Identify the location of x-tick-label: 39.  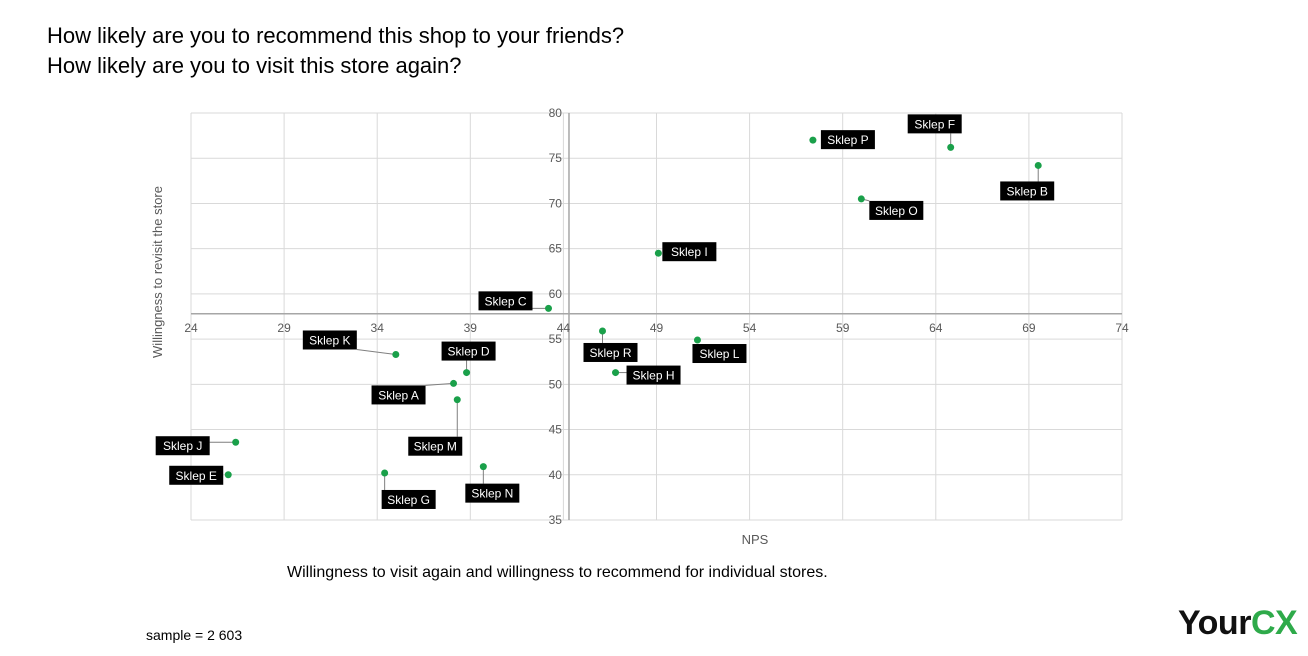
(471, 328).